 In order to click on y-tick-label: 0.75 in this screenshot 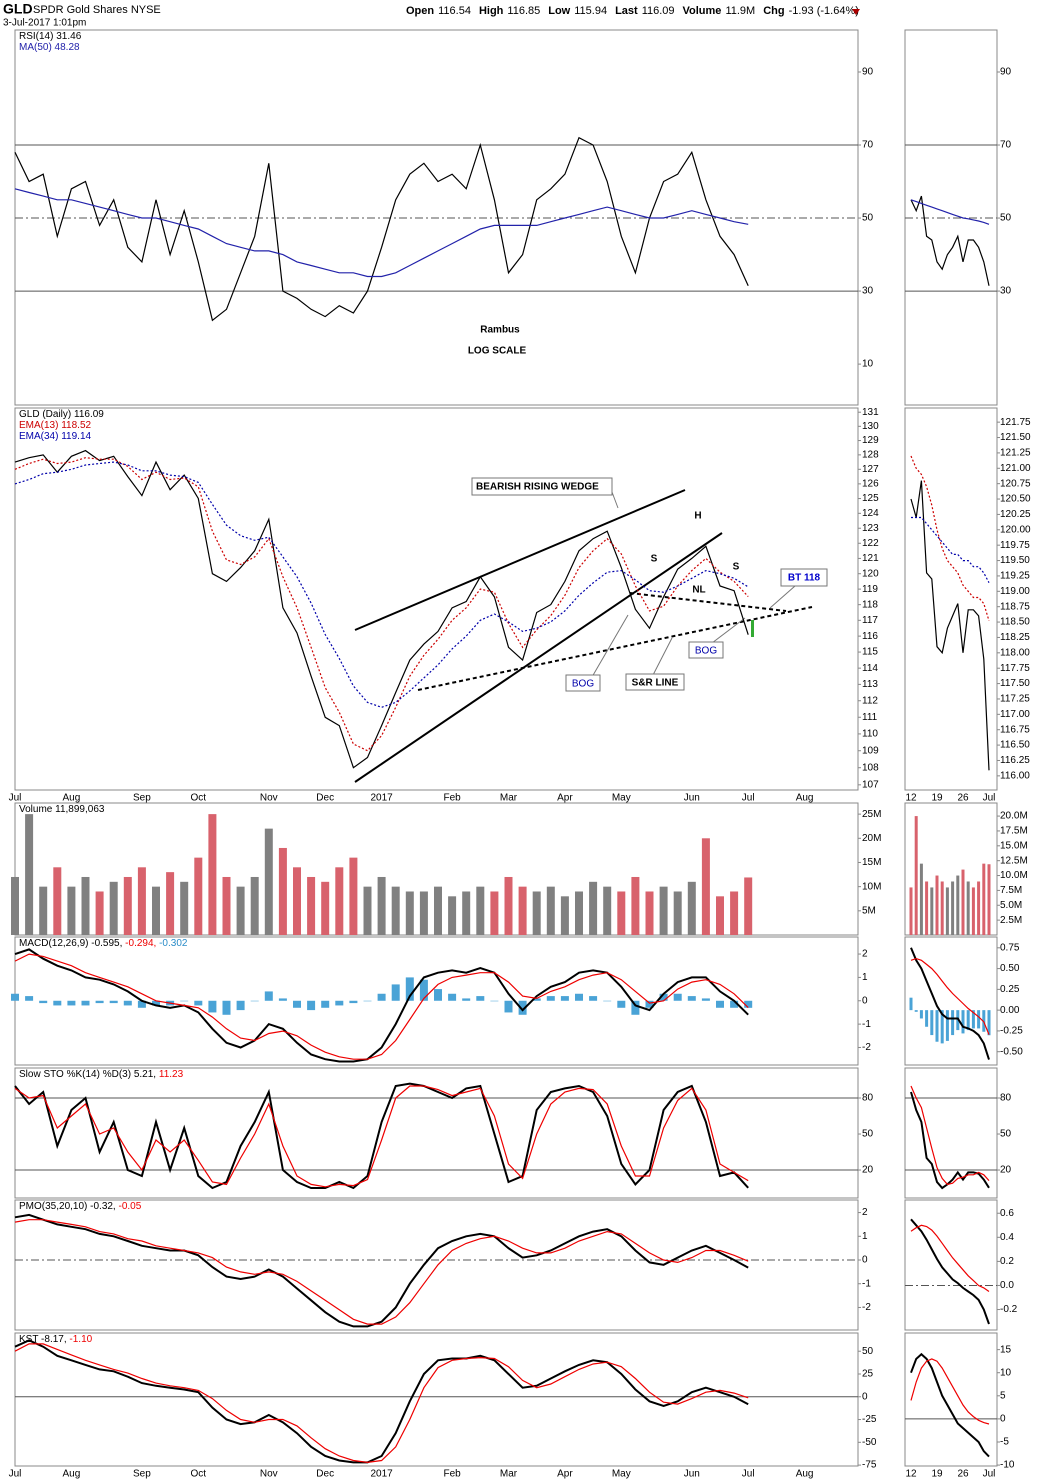, I will do `click(1010, 947)`.